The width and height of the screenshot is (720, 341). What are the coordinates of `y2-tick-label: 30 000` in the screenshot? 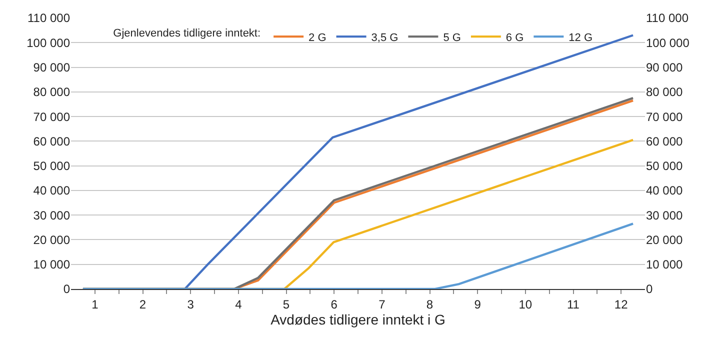 It's located at (665, 215).